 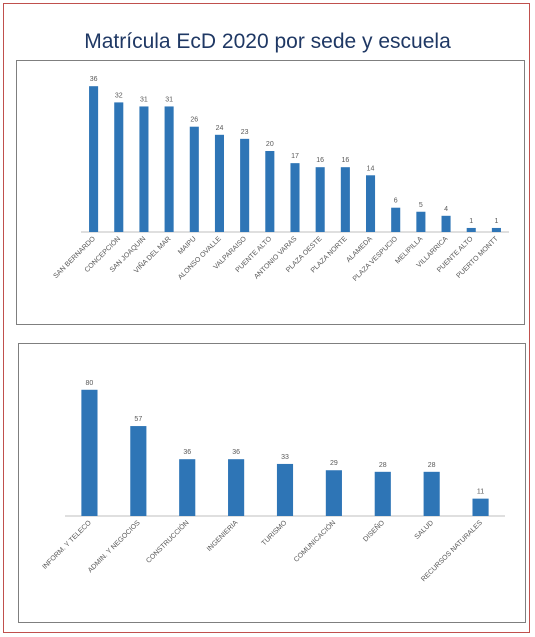 I want to click on data-label: 57, so click(x=138, y=419).